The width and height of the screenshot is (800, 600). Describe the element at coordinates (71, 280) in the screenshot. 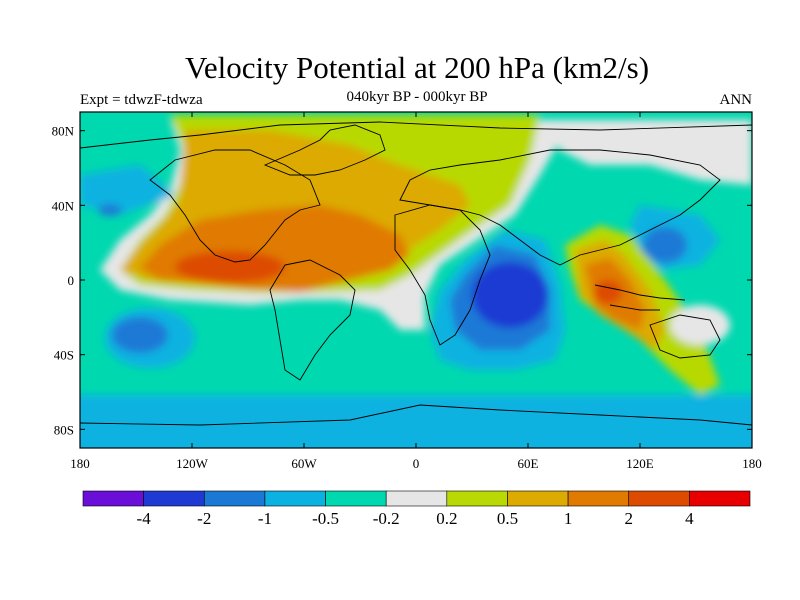

I see `y-tick-label: 0` at that location.